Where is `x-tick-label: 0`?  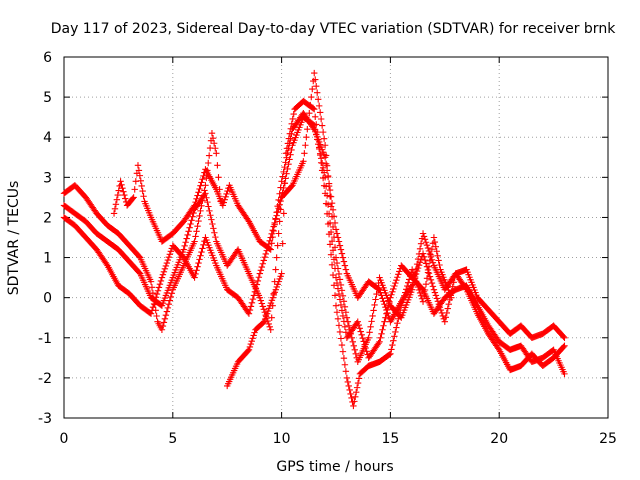
x-tick-label: 0 is located at coordinates (64, 439).